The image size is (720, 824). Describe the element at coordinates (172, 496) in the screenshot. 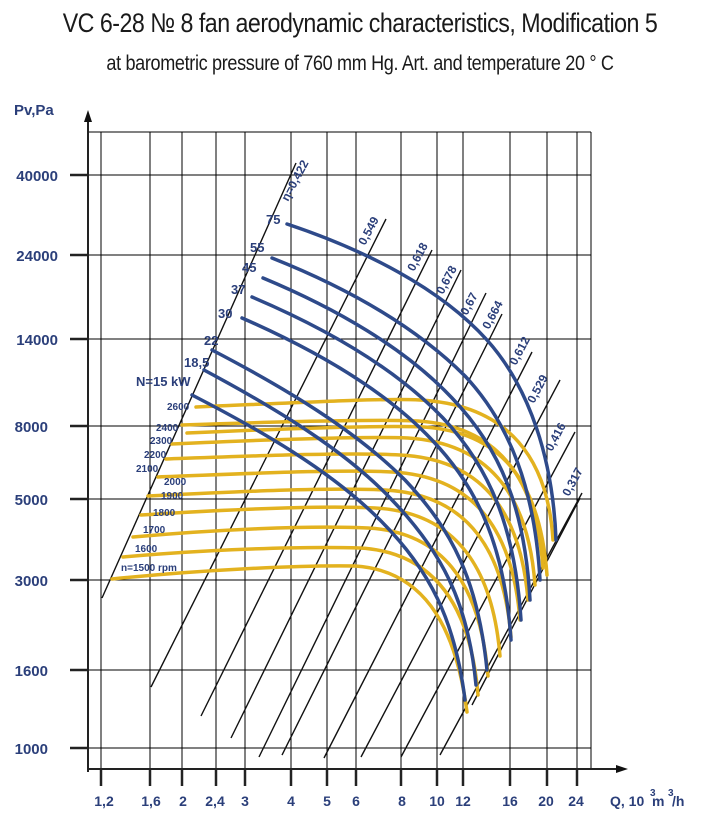

I see `svg-text: 1900` at that location.